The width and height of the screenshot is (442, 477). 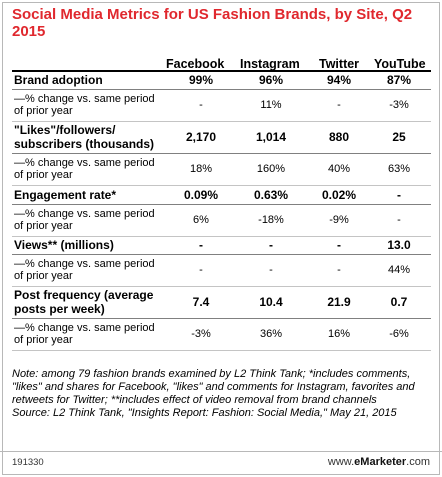 What do you see at coordinates (195, 64) in the screenshot?
I see `col-header-facebook: Facebook` at bounding box center [195, 64].